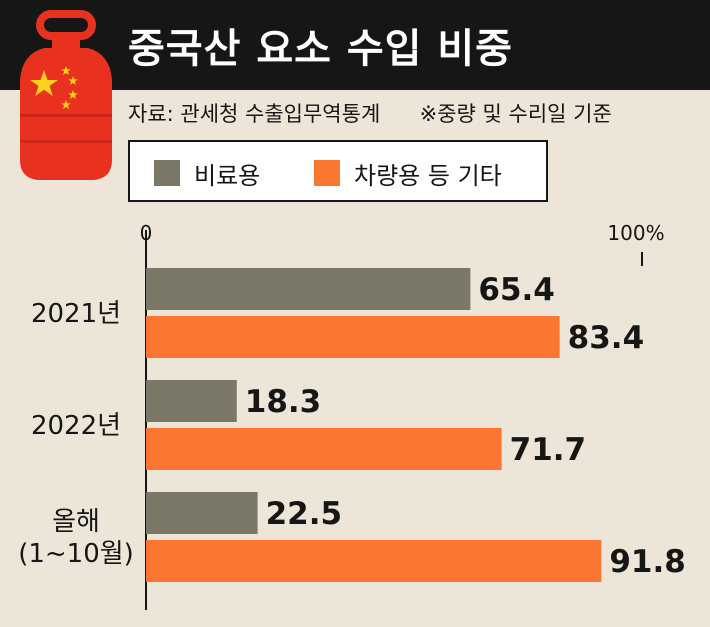 Image resolution: width=710 pixels, height=627 pixels. Describe the element at coordinates (635, 233) in the screenshot. I see `tick-label-100: 100%` at that location.